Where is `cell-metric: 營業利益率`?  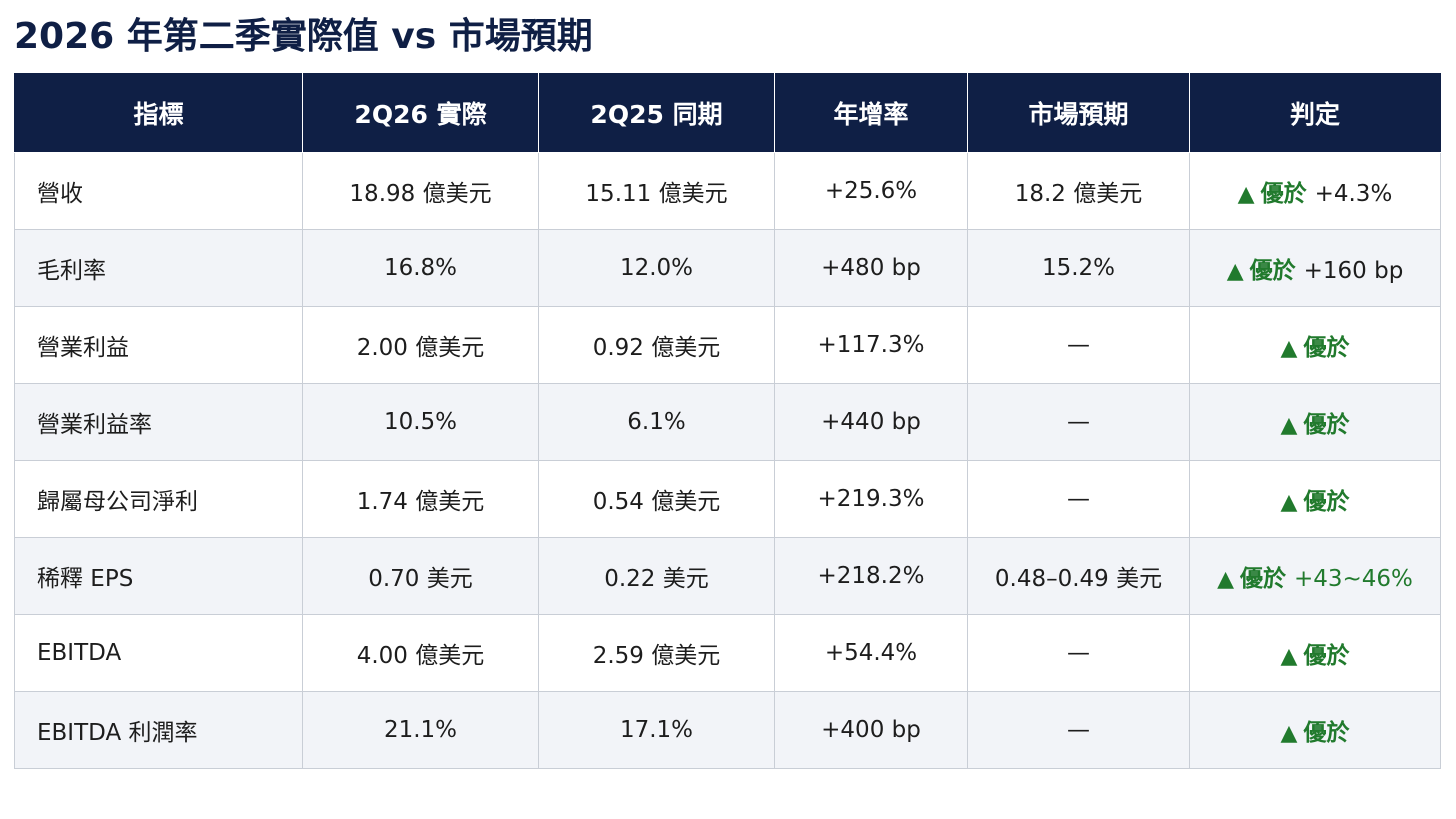 cell-metric: 營業利益率 is located at coordinates (158, 422).